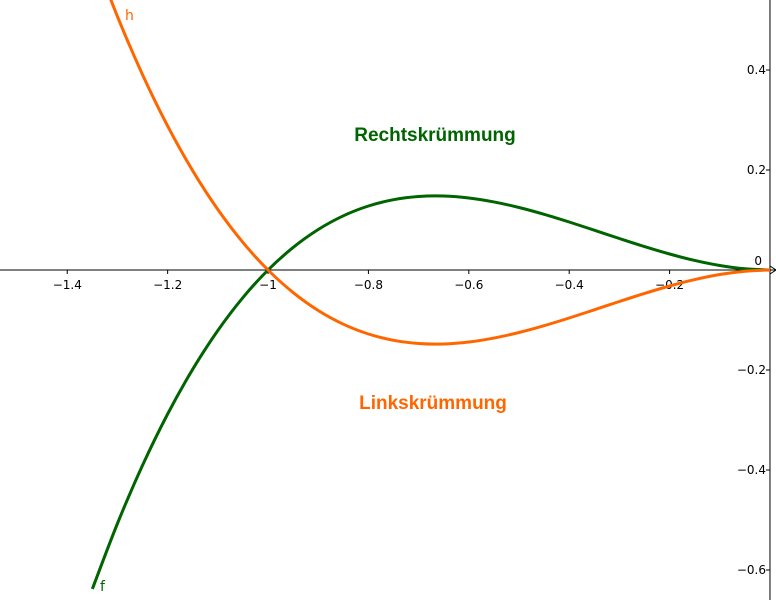 This screenshot has height=600, width=776. What do you see at coordinates (756, 170) in the screenshot?
I see `y-tick-label: 0.2` at bounding box center [756, 170].